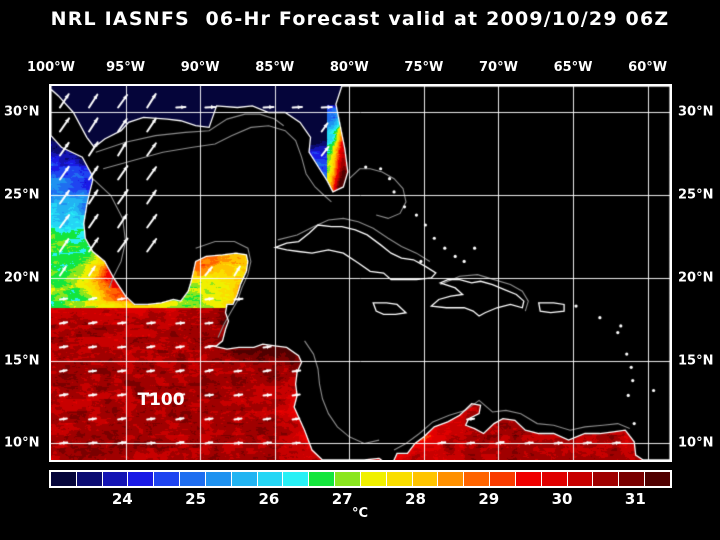 The height and width of the screenshot is (540, 720). What do you see at coordinates (360, 513) in the screenshot?
I see `colorbar-units-label: °C` at bounding box center [360, 513].